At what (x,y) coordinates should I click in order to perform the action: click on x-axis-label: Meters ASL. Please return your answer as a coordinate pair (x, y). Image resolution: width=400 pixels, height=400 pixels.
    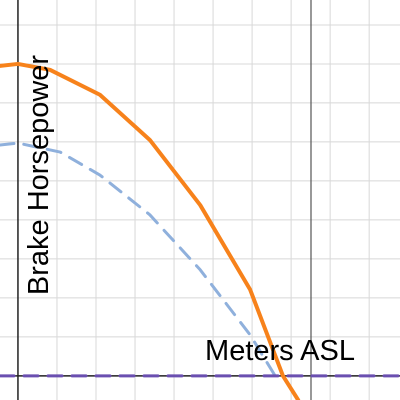
    Looking at the image, I should click on (280, 351).